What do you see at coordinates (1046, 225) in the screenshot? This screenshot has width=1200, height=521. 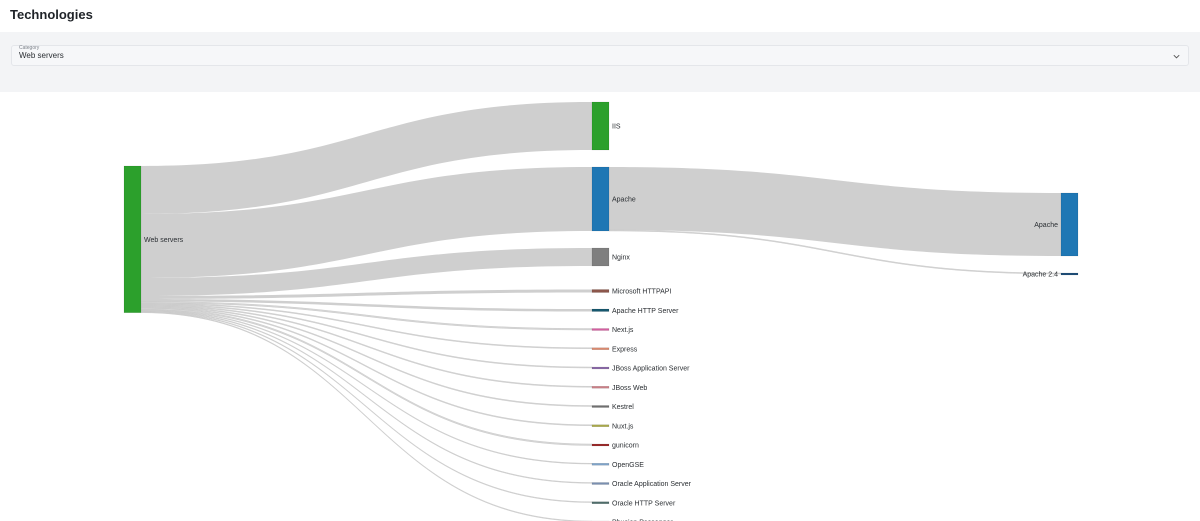 I see `sankey-label-apache-2: Apache` at bounding box center [1046, 225].